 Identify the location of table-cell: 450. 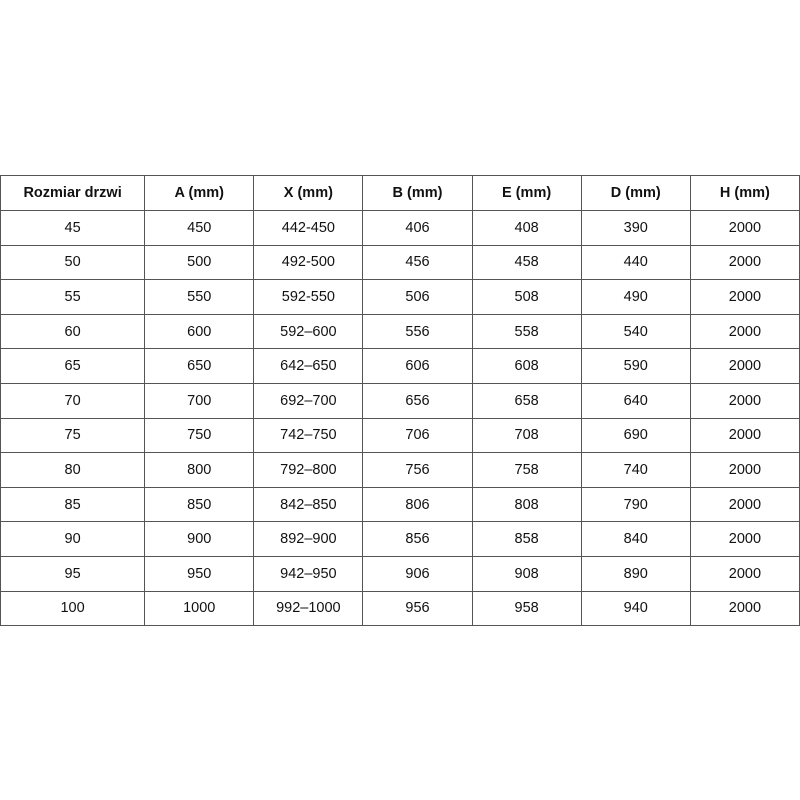
(199, 228).